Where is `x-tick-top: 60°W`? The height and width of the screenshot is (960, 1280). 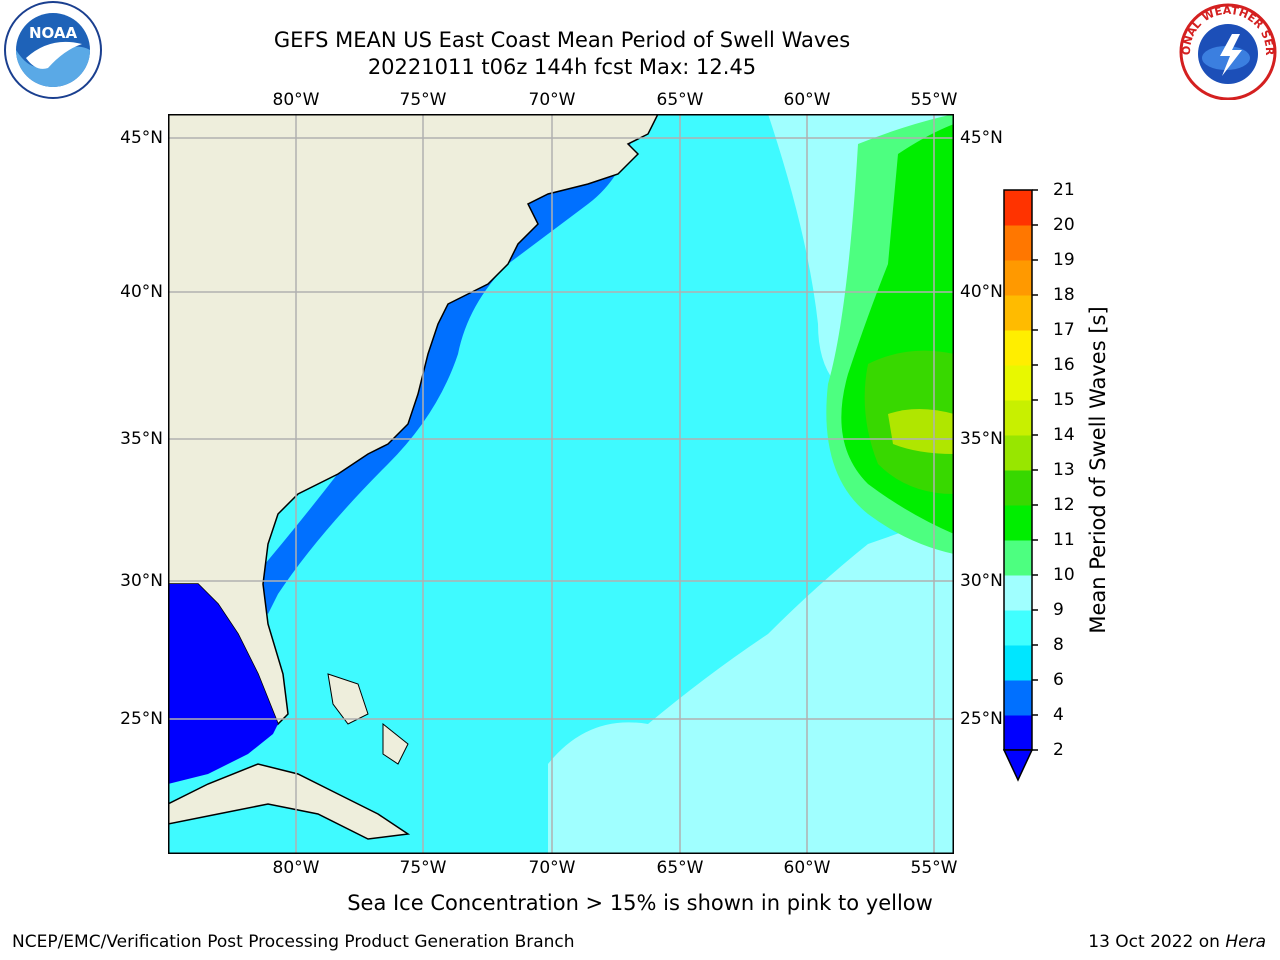 x-tick-top: 60°W is located at coordinates (807, 100).